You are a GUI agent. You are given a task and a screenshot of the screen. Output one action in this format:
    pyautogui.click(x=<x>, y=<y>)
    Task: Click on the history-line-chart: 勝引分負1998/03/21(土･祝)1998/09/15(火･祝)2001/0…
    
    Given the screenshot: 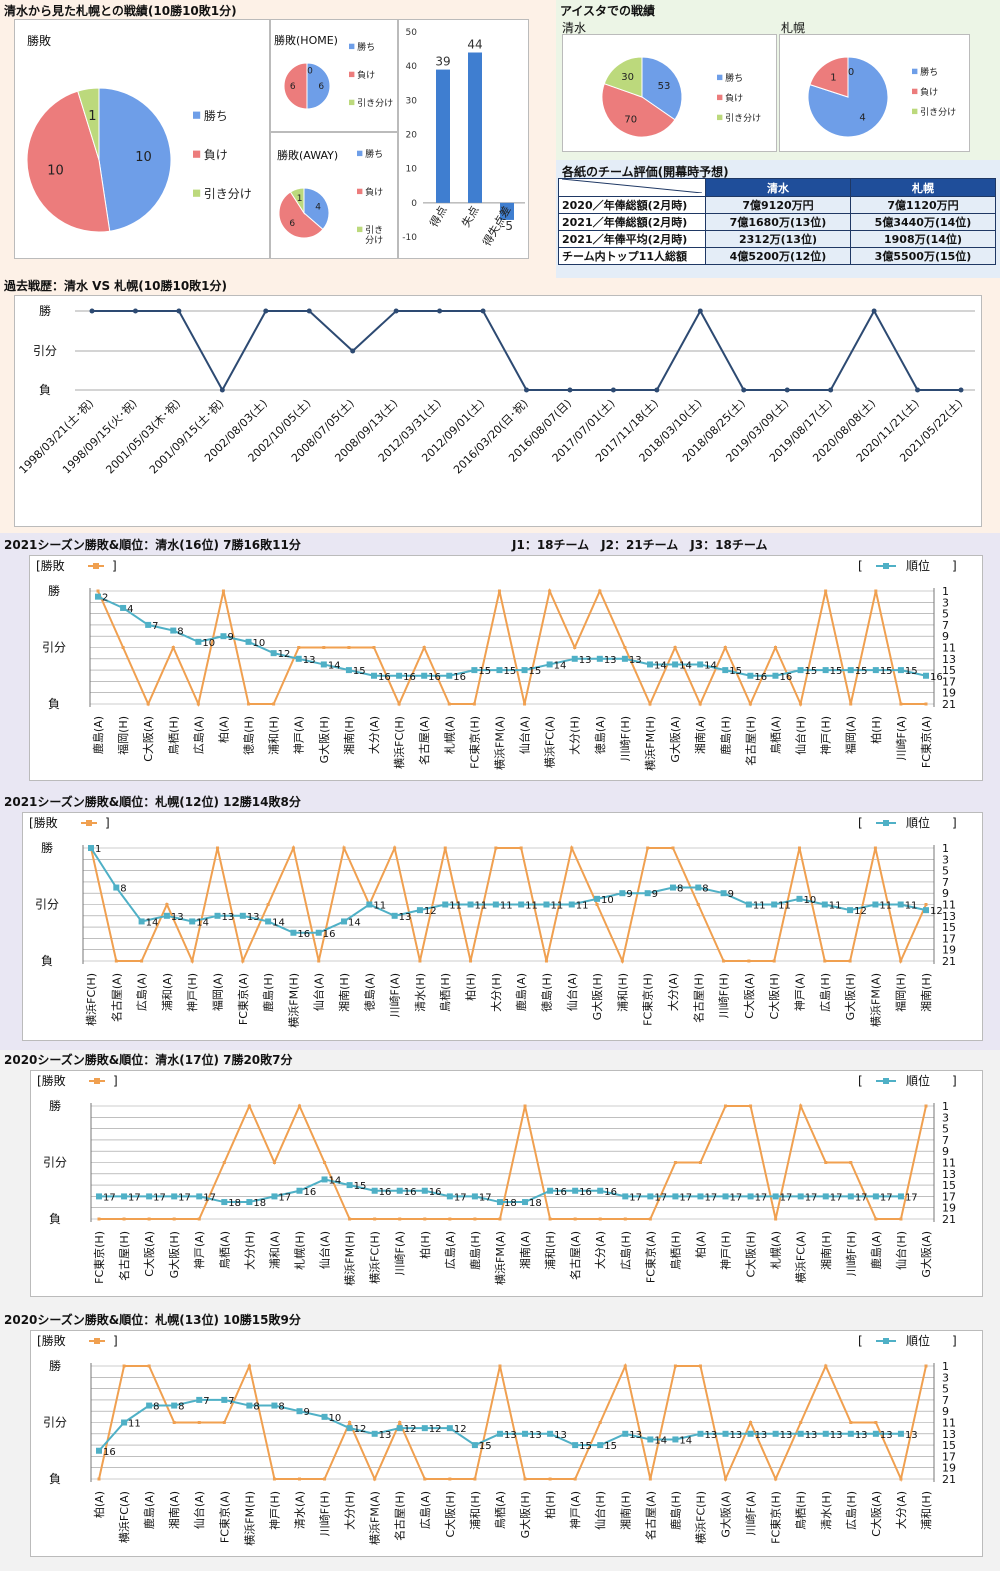 What is the action you would take?
    pyautogui.click(x=495, y=389)
    